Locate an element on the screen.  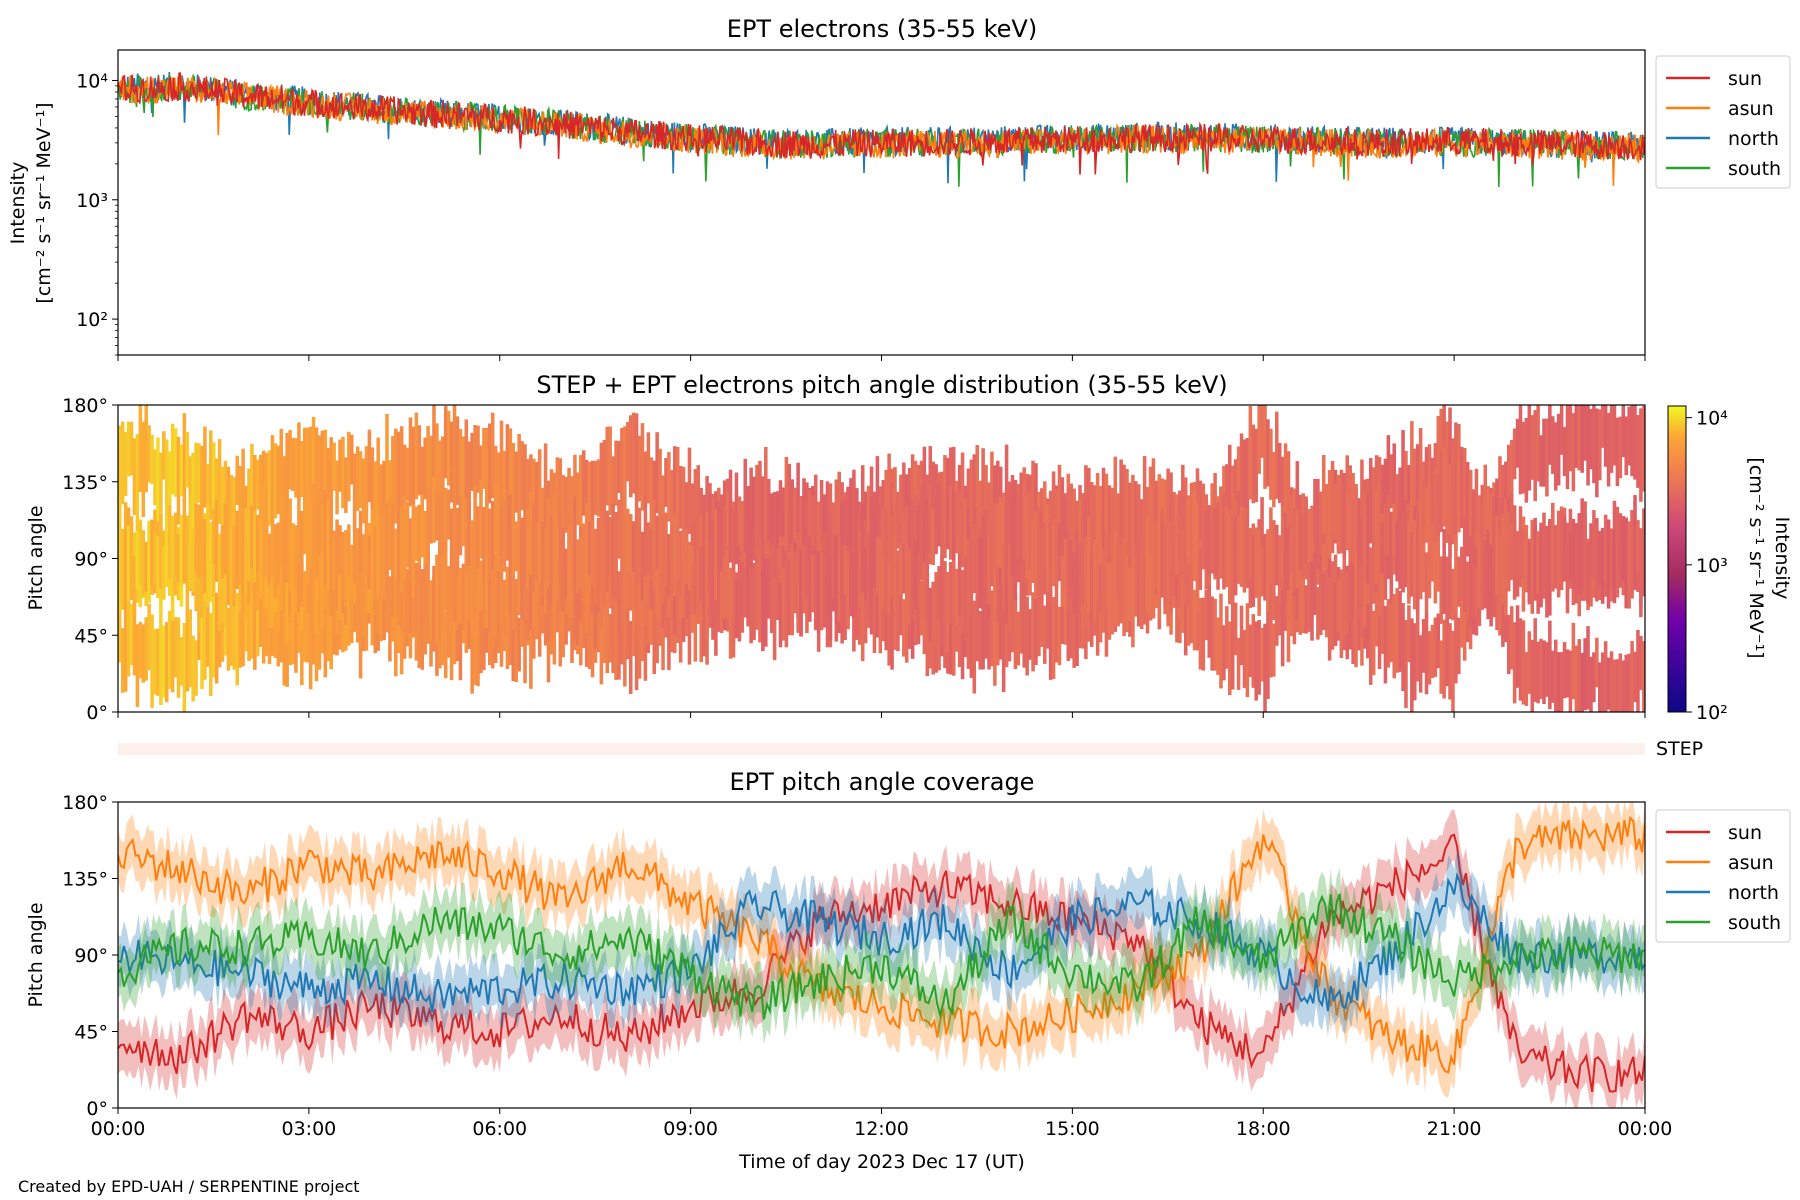
panel1-ylabel-line2: [cm⁻² s⁻¹ sr⁻¹ MeV⁻¹] is located at coordinates (44, 202).